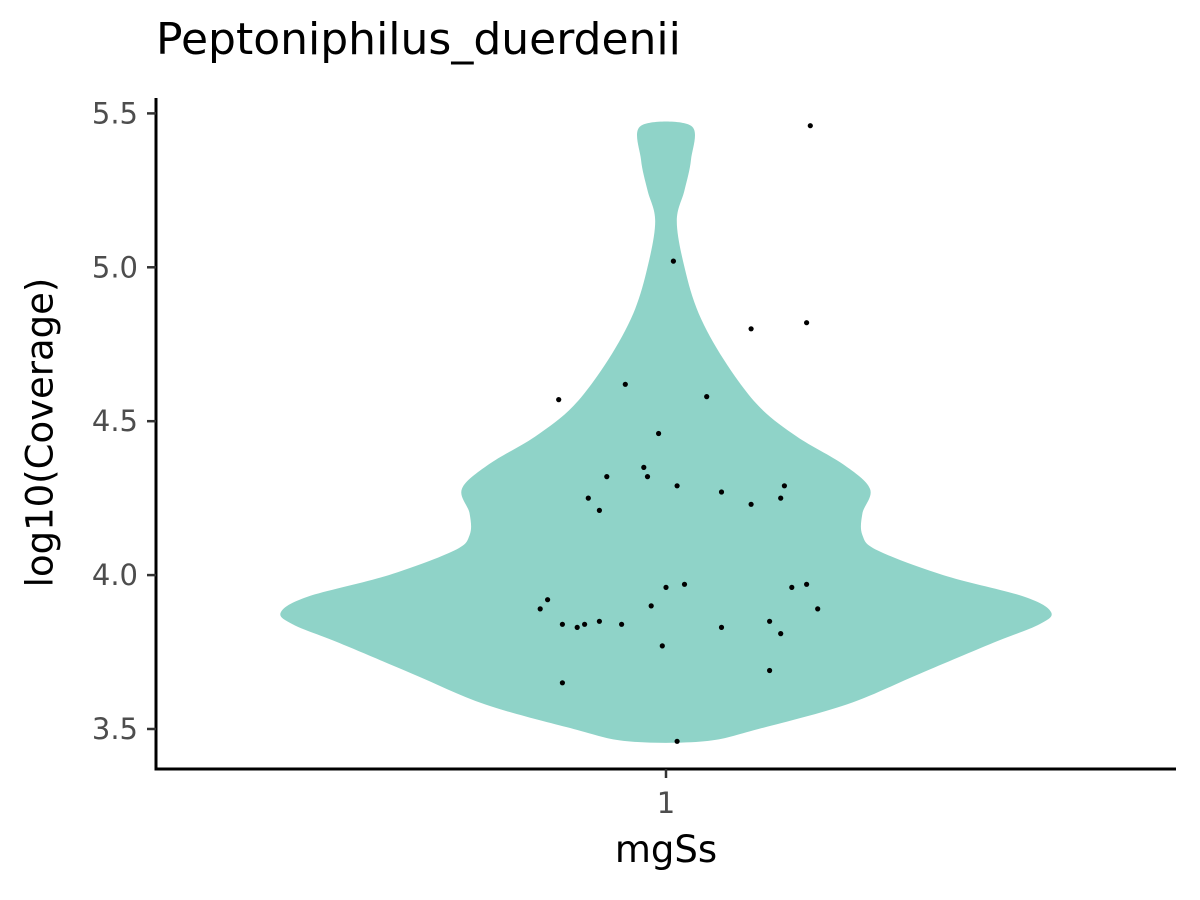  What do you see at coordinates (666, 803) in the screenshot?
I see `x-tick-label-1: 1` at bounding box center [666, 803].